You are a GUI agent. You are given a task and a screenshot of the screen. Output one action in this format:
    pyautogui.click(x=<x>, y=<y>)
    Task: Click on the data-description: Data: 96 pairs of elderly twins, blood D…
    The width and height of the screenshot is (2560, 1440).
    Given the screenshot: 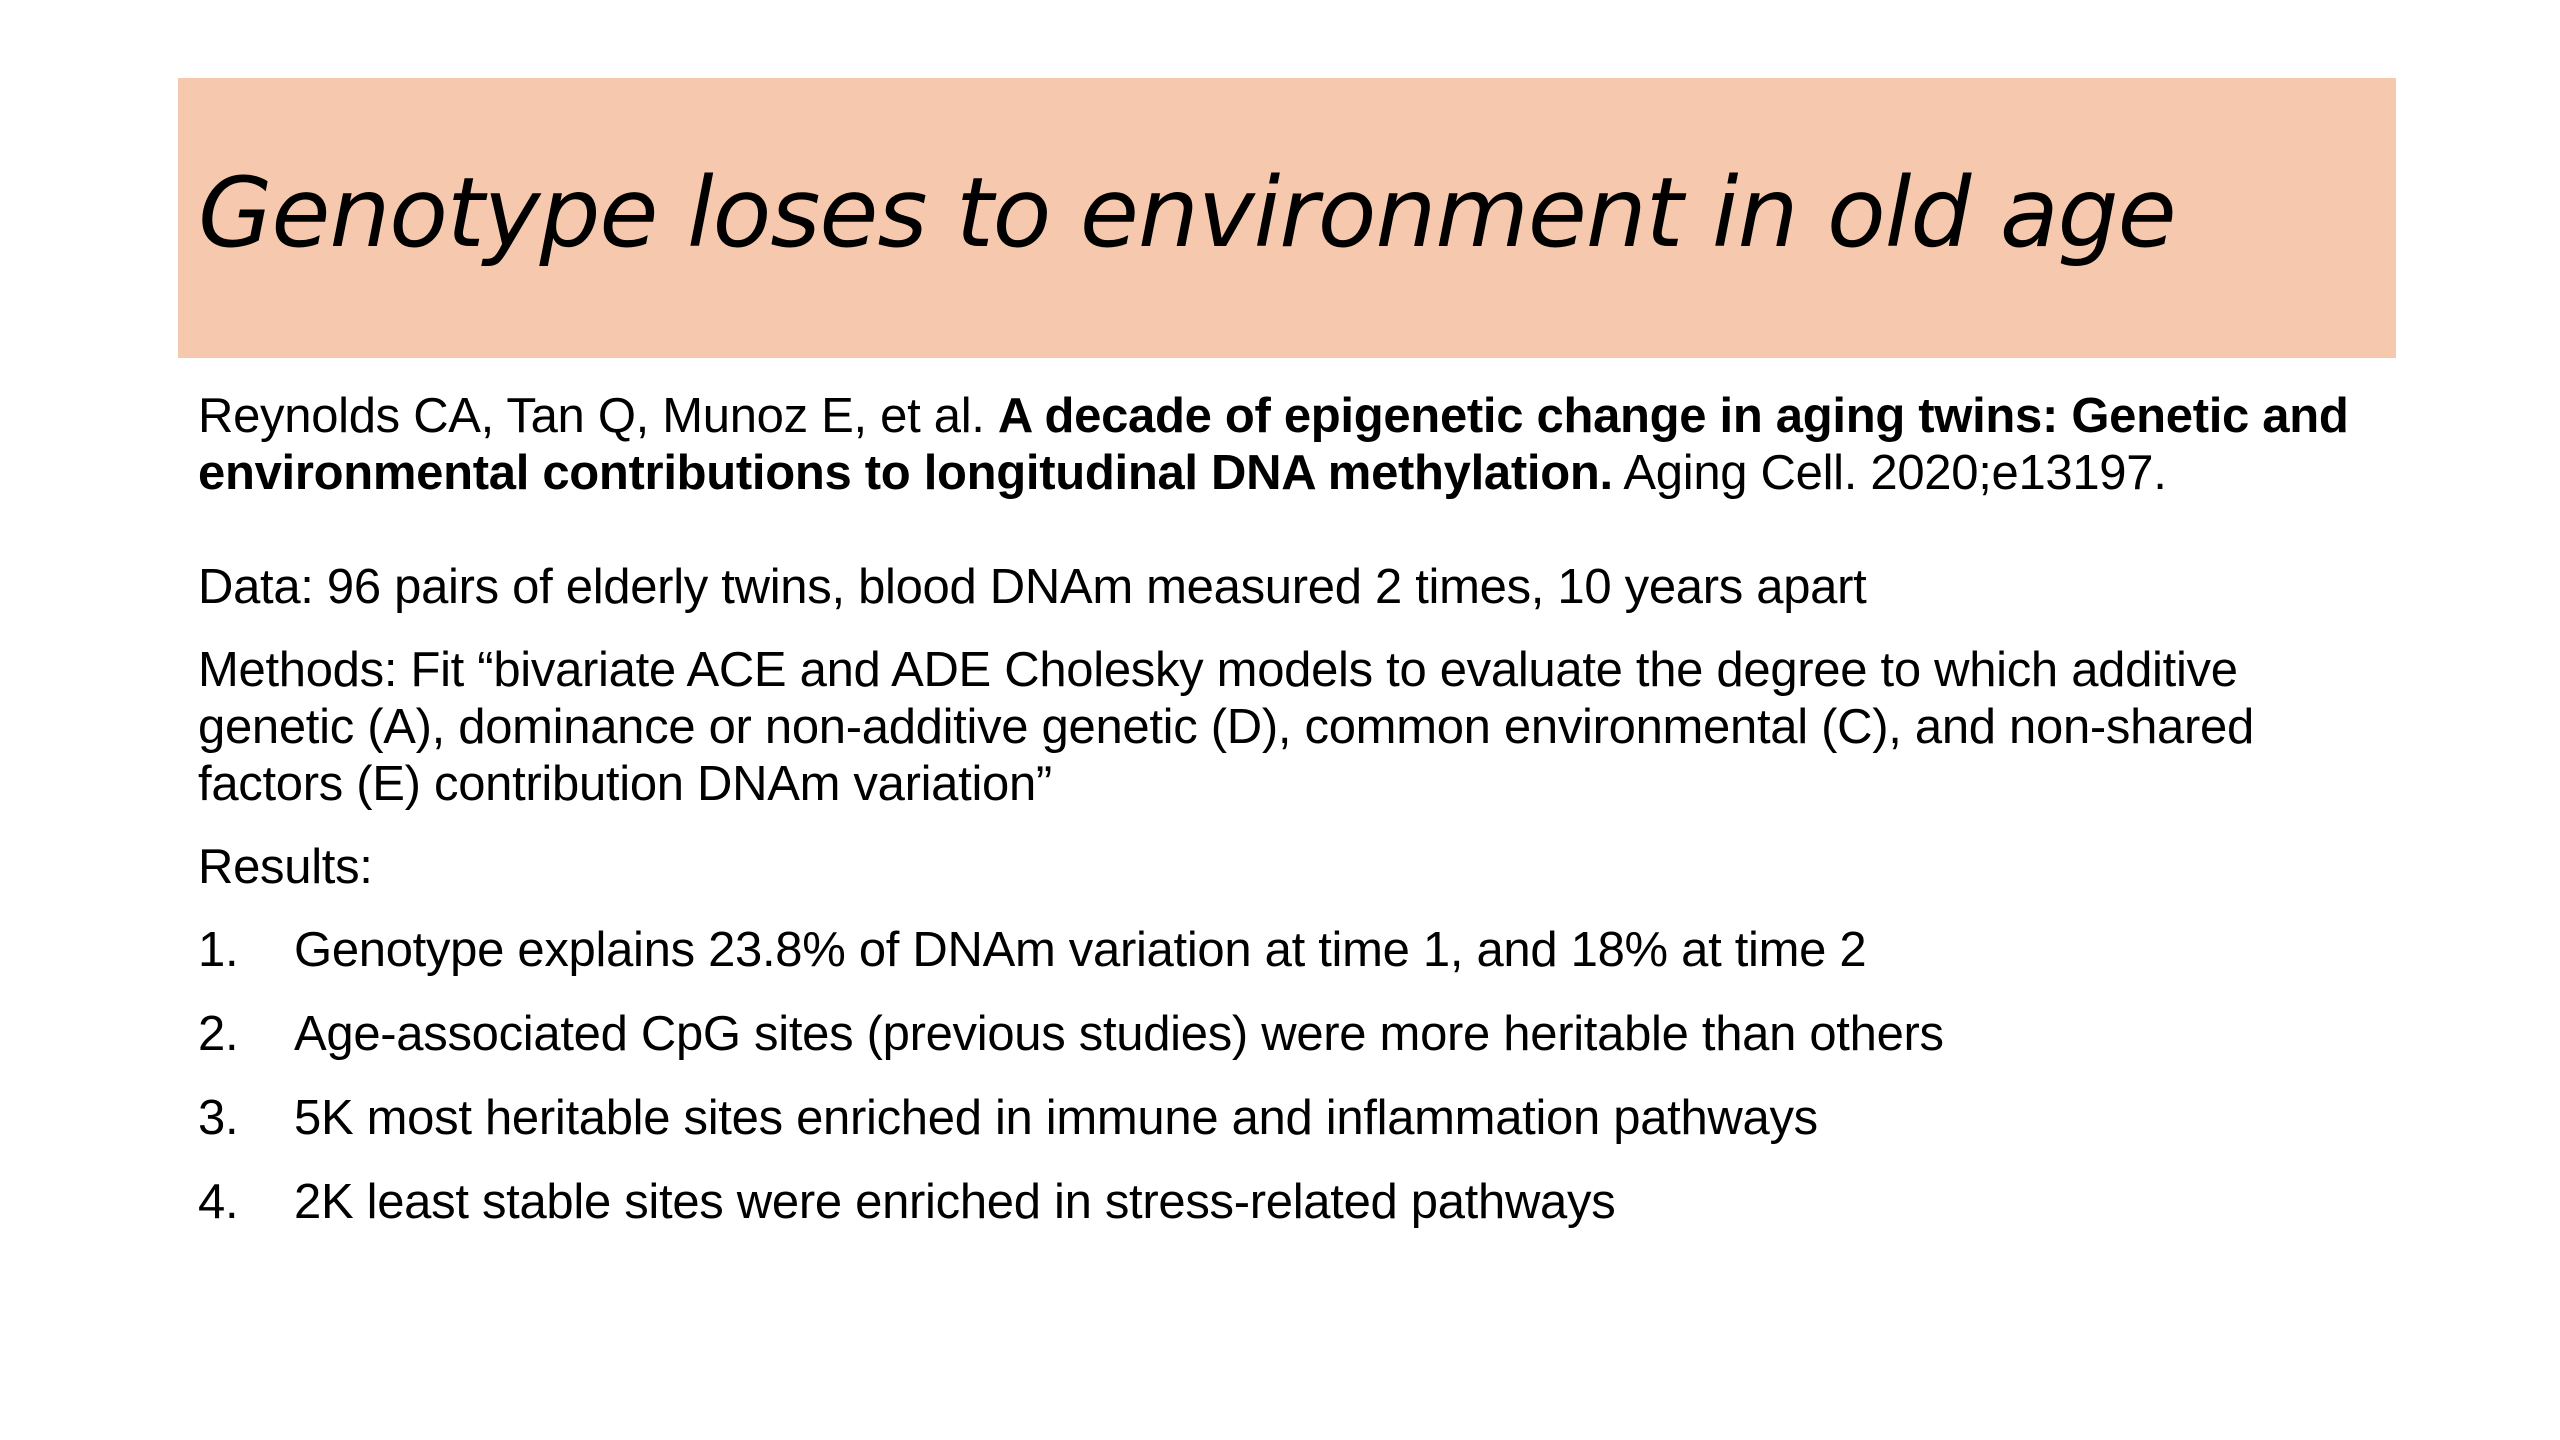 What is the action you would take?
    pyautogui.click(x=1032, y=587)
    